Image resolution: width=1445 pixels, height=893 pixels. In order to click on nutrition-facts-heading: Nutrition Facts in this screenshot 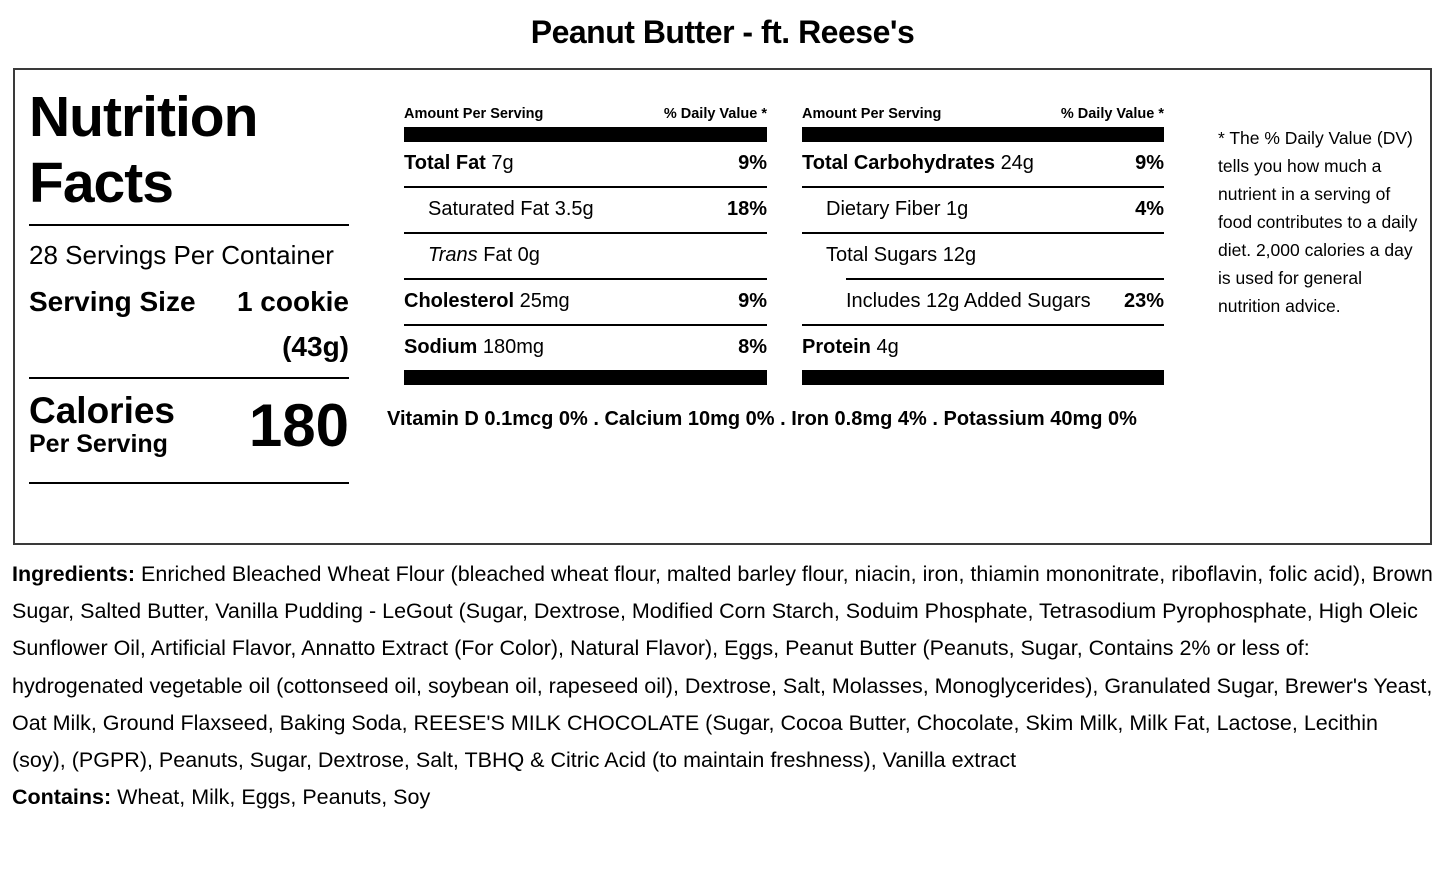, I will do `click(143, 150)`.